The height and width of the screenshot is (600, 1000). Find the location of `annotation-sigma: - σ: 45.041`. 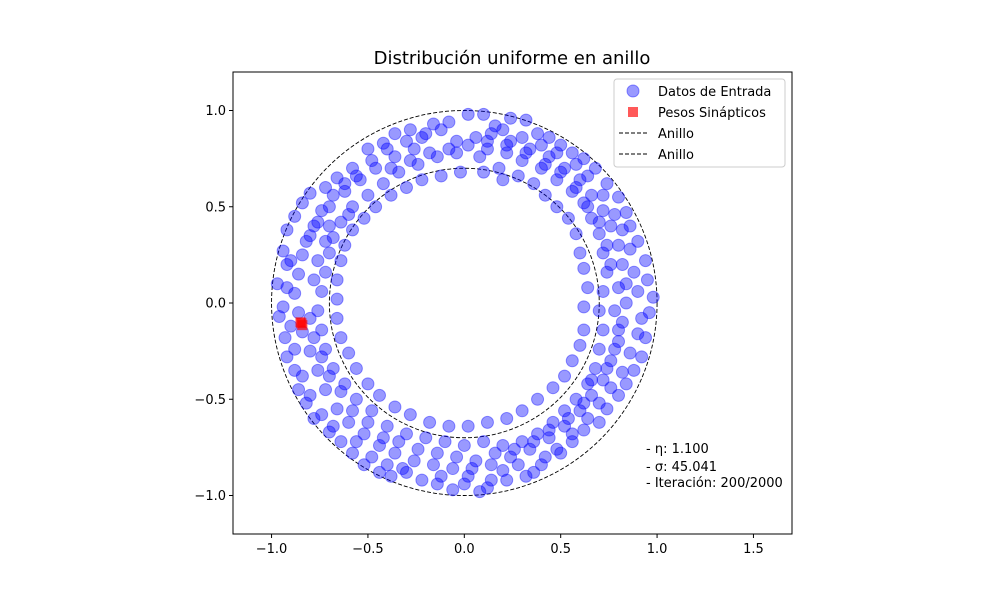

annotation-sigma: - σ: 45.041 is located at coordinates (681, 467).